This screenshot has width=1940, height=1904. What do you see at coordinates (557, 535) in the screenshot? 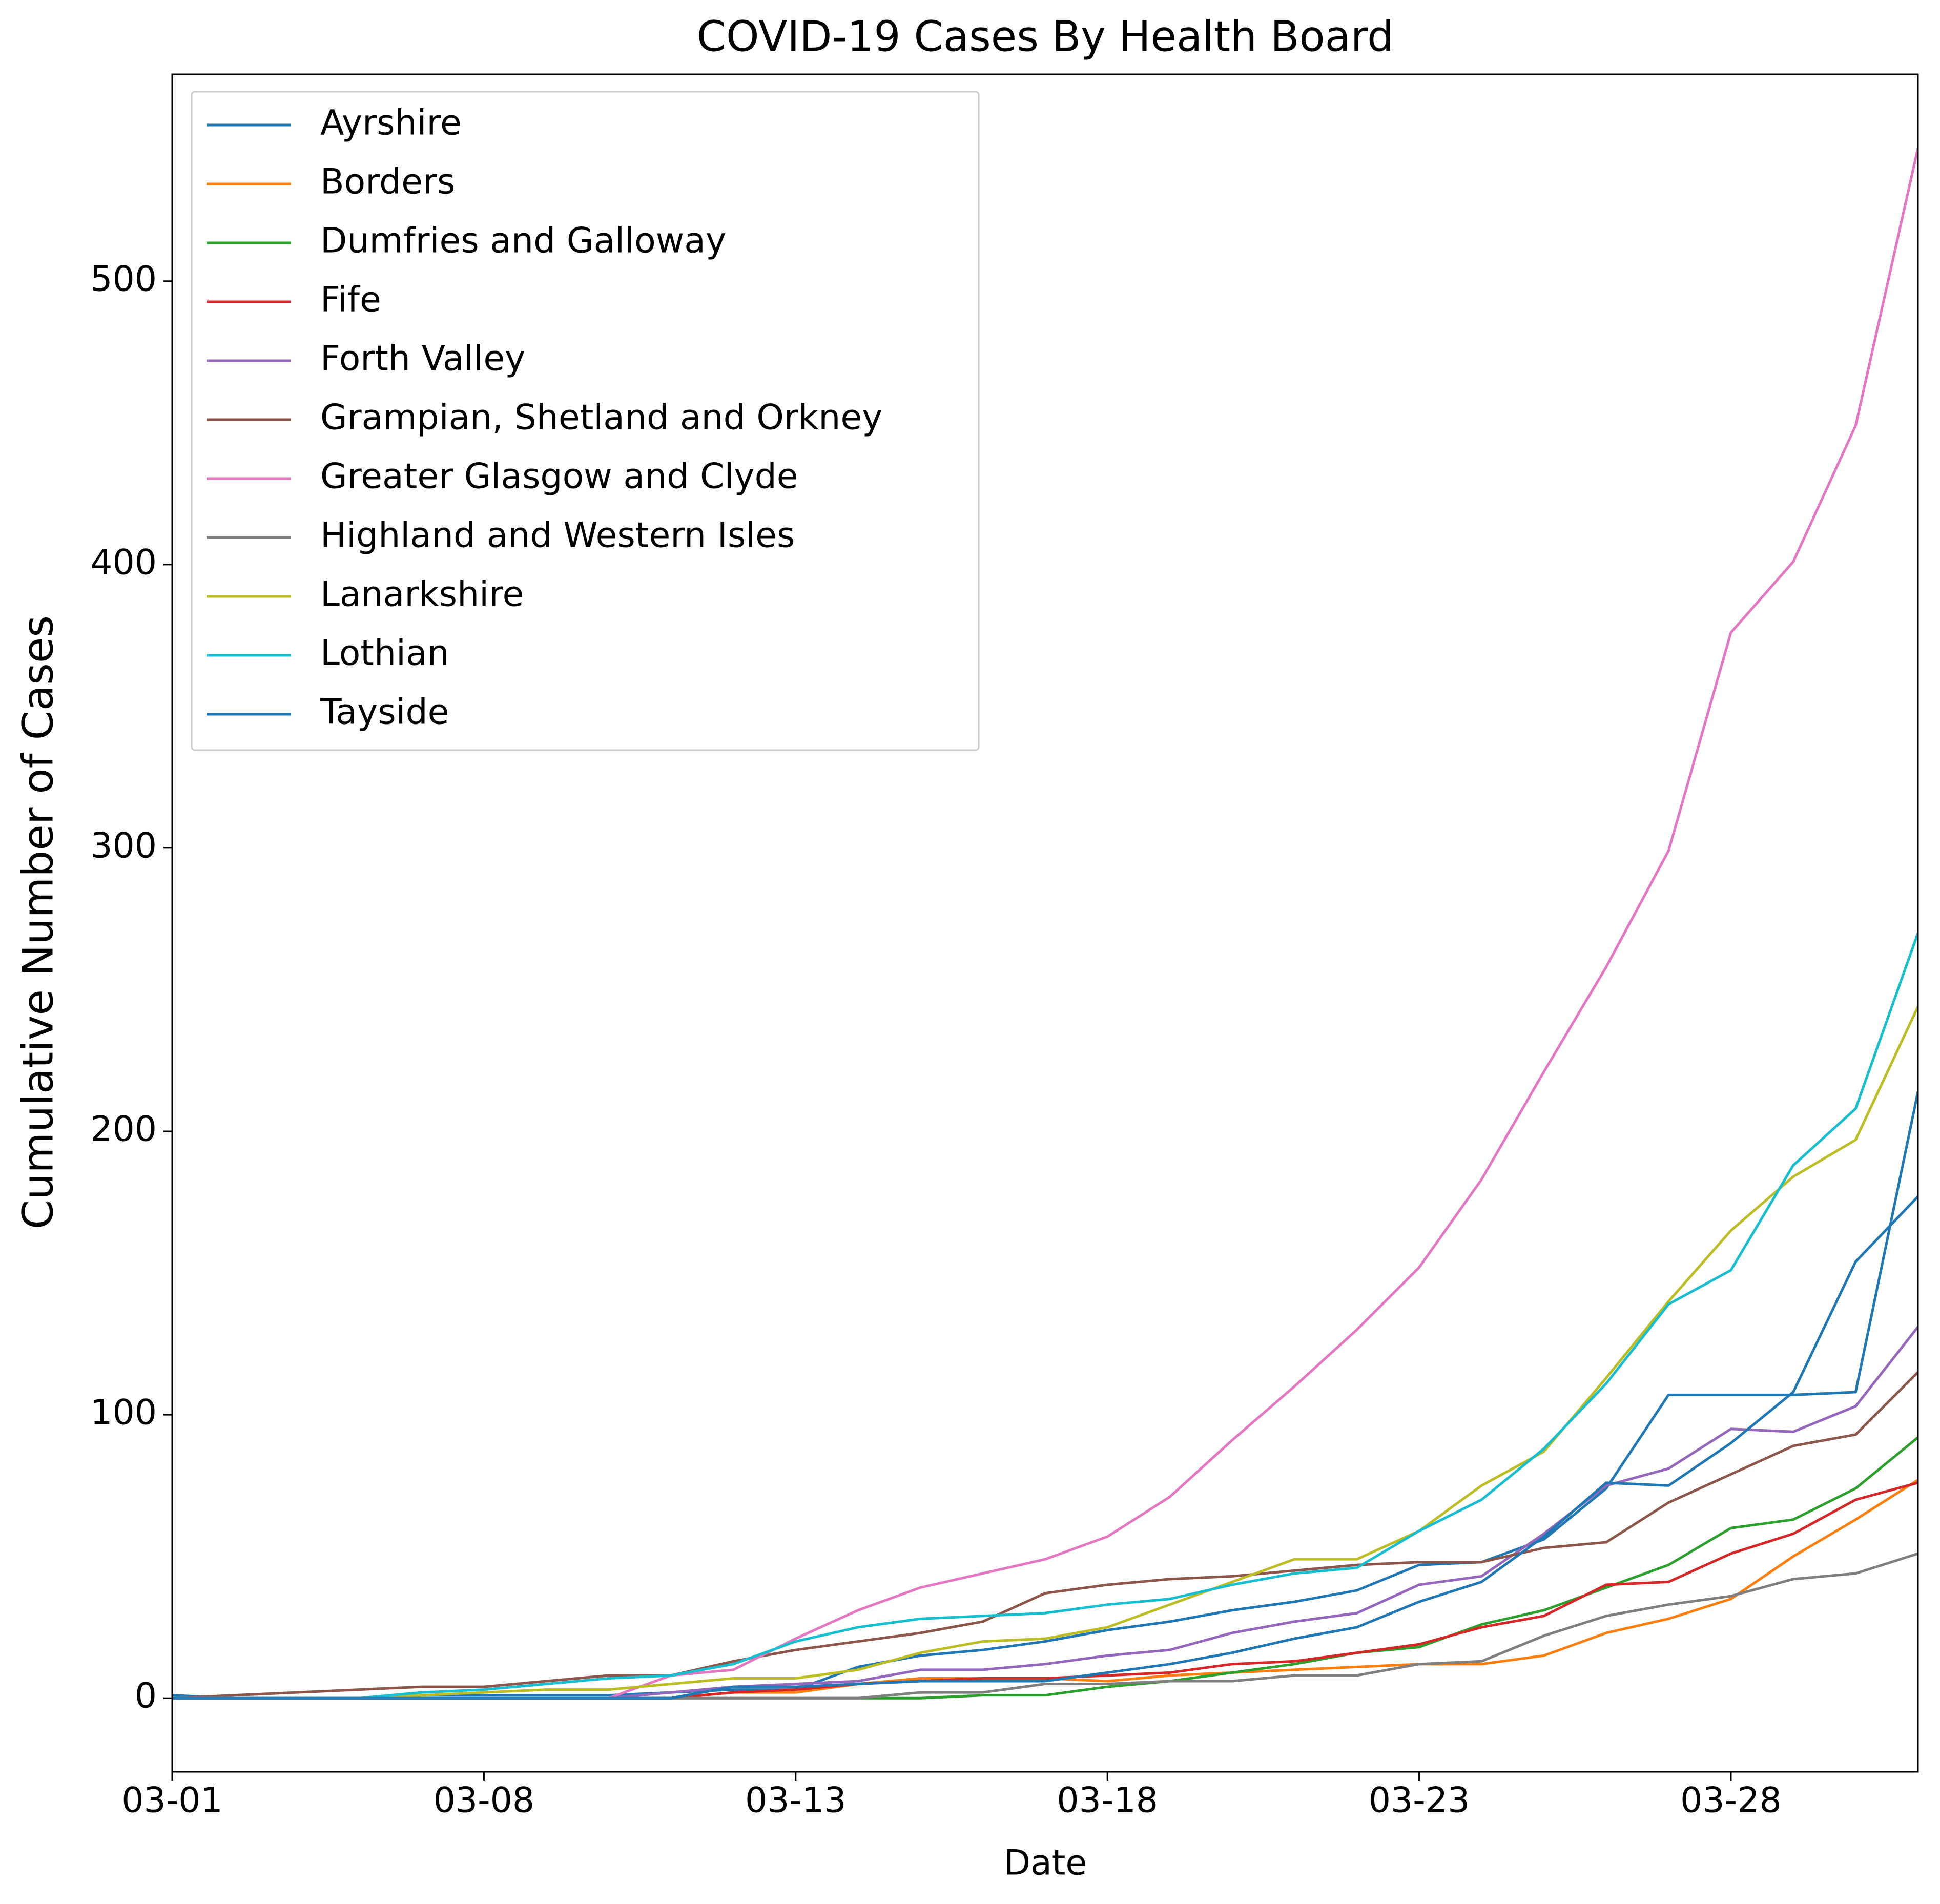
I see `legend-label: Highland and Western Isles` at bounding box center [557, 535].